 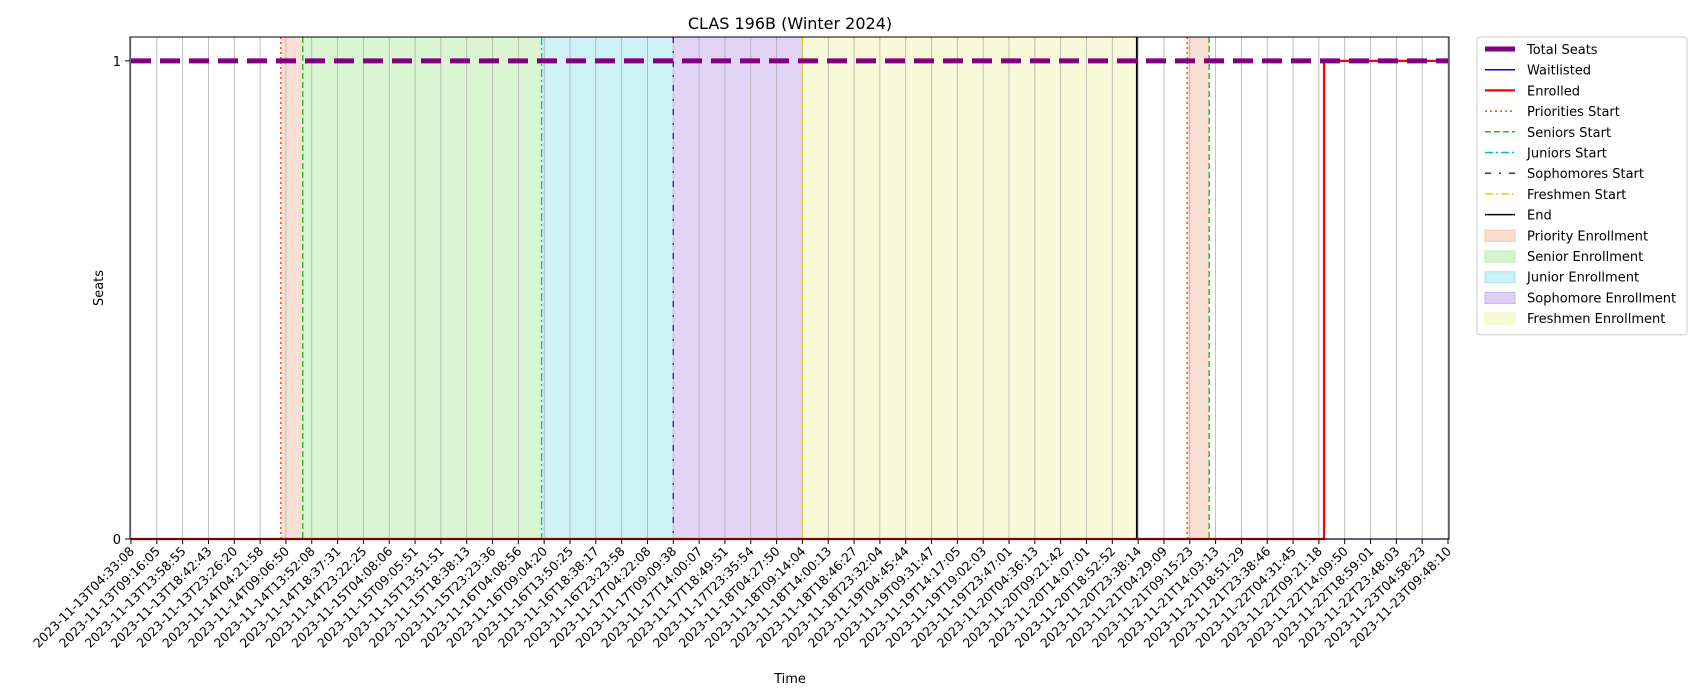 I want to click on legend-entry-freshmen-enrollment: Freshmen Enrollment, so click(x=1574, y=319).